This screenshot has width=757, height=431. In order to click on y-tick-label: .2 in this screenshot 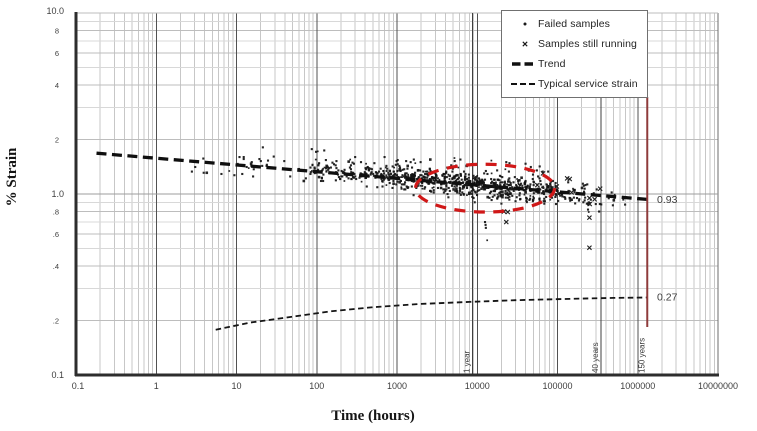, I will do `click(56, 321)`.